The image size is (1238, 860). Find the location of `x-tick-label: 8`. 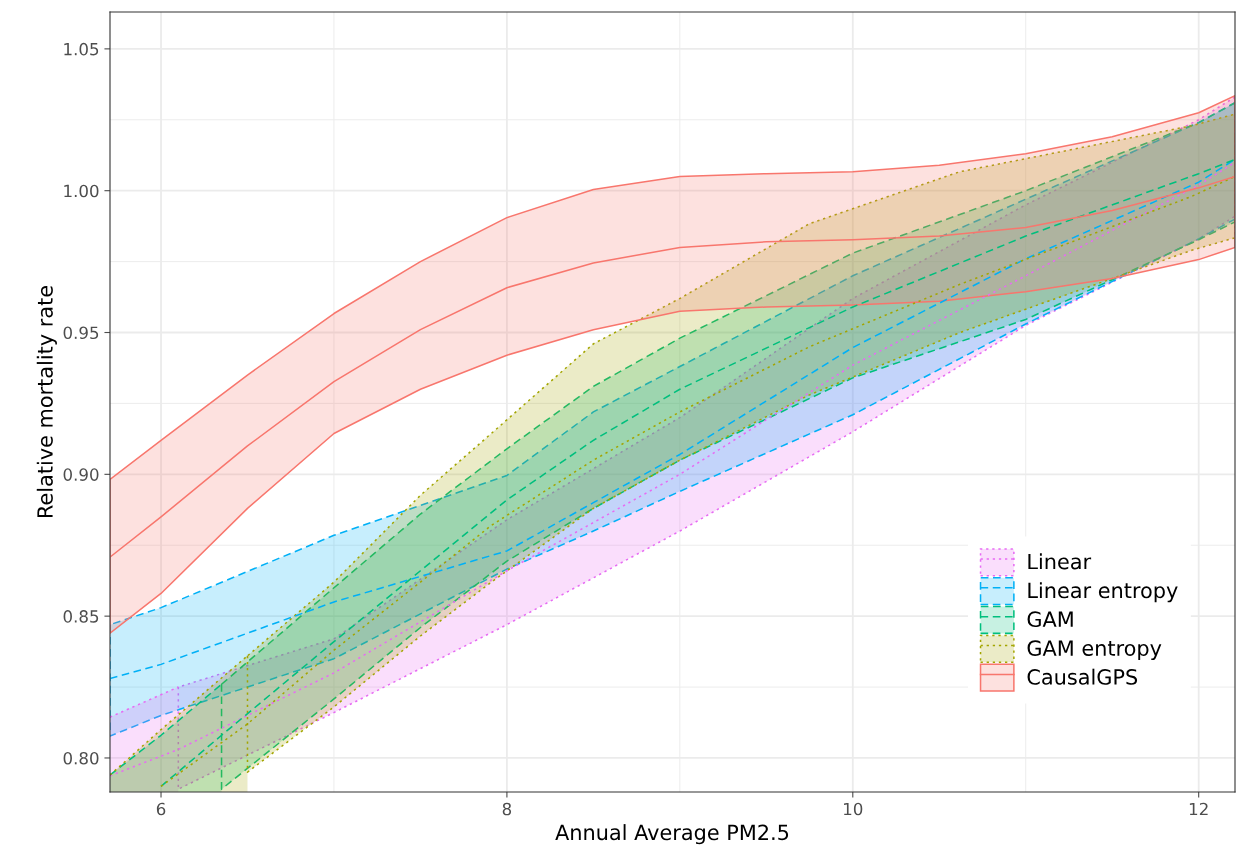

x-tick-label: 8 is located at coordinates (507, 809).